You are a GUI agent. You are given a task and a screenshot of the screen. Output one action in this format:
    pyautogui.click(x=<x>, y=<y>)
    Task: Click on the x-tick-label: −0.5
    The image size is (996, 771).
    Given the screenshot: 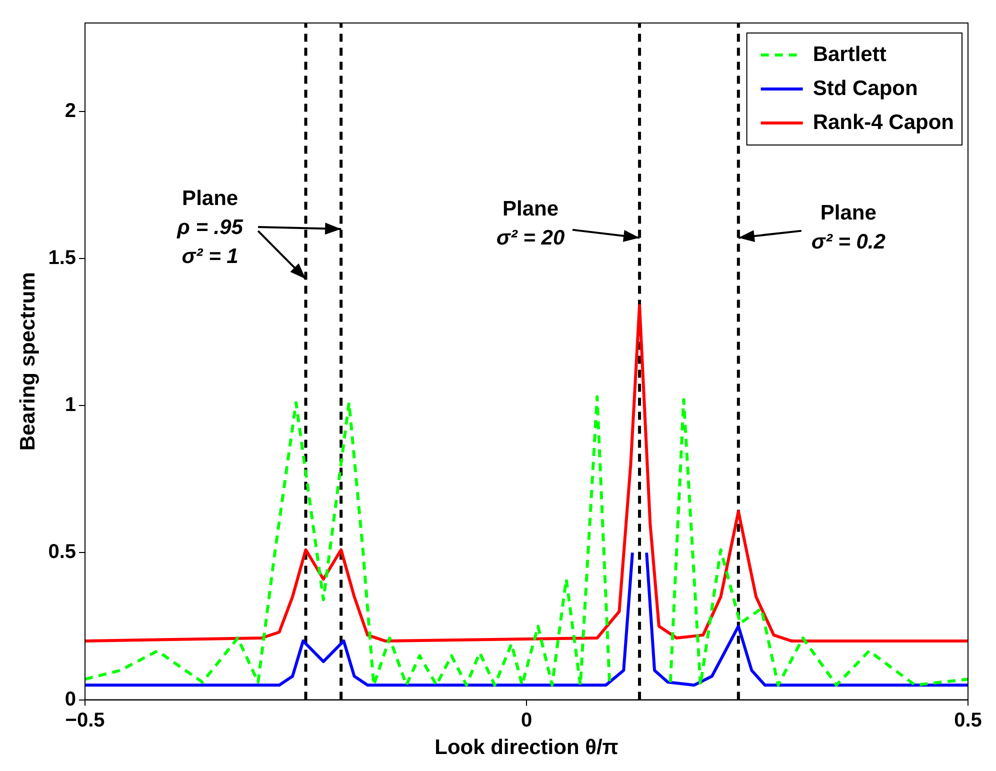 What is the action you would take?
    pyautogui.click(x=85, y=720)
    